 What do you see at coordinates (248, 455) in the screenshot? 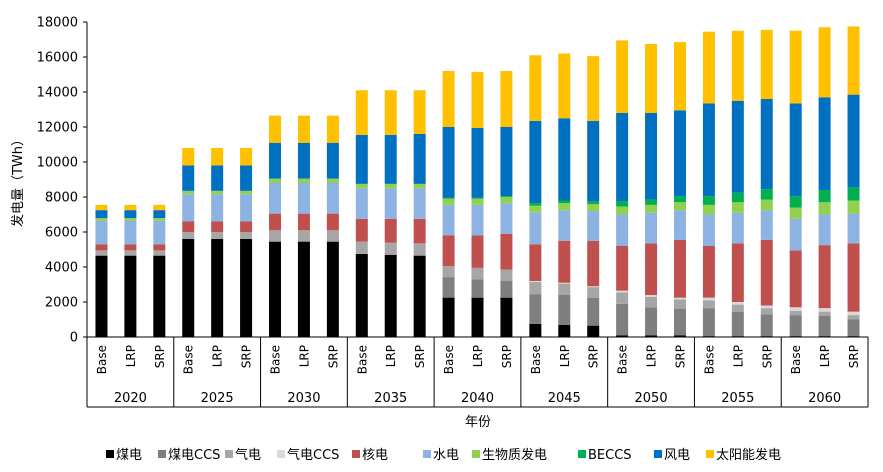
I see `legend-label: 气电` at bounding box center [248, 455].